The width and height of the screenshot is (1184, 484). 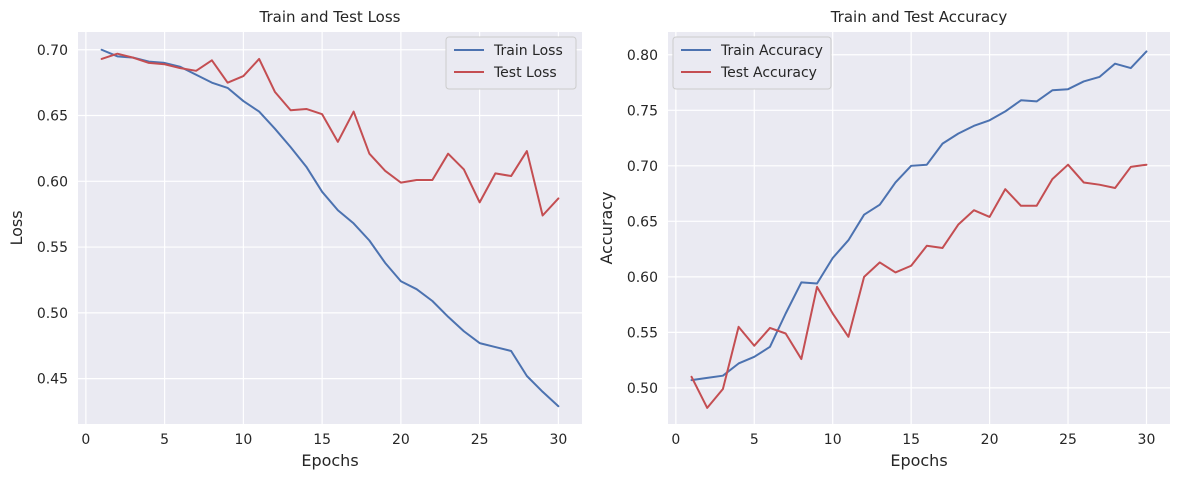 What do you see at coordinates (330, 134) in the screenshot?
I see `test-loss-line` at bounding box center [330, 134].